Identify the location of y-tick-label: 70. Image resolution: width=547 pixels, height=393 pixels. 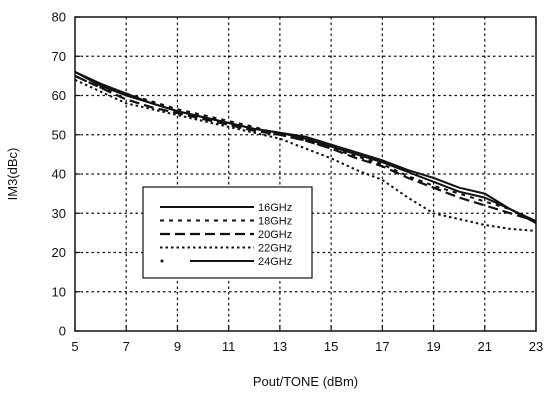
(59, 56).